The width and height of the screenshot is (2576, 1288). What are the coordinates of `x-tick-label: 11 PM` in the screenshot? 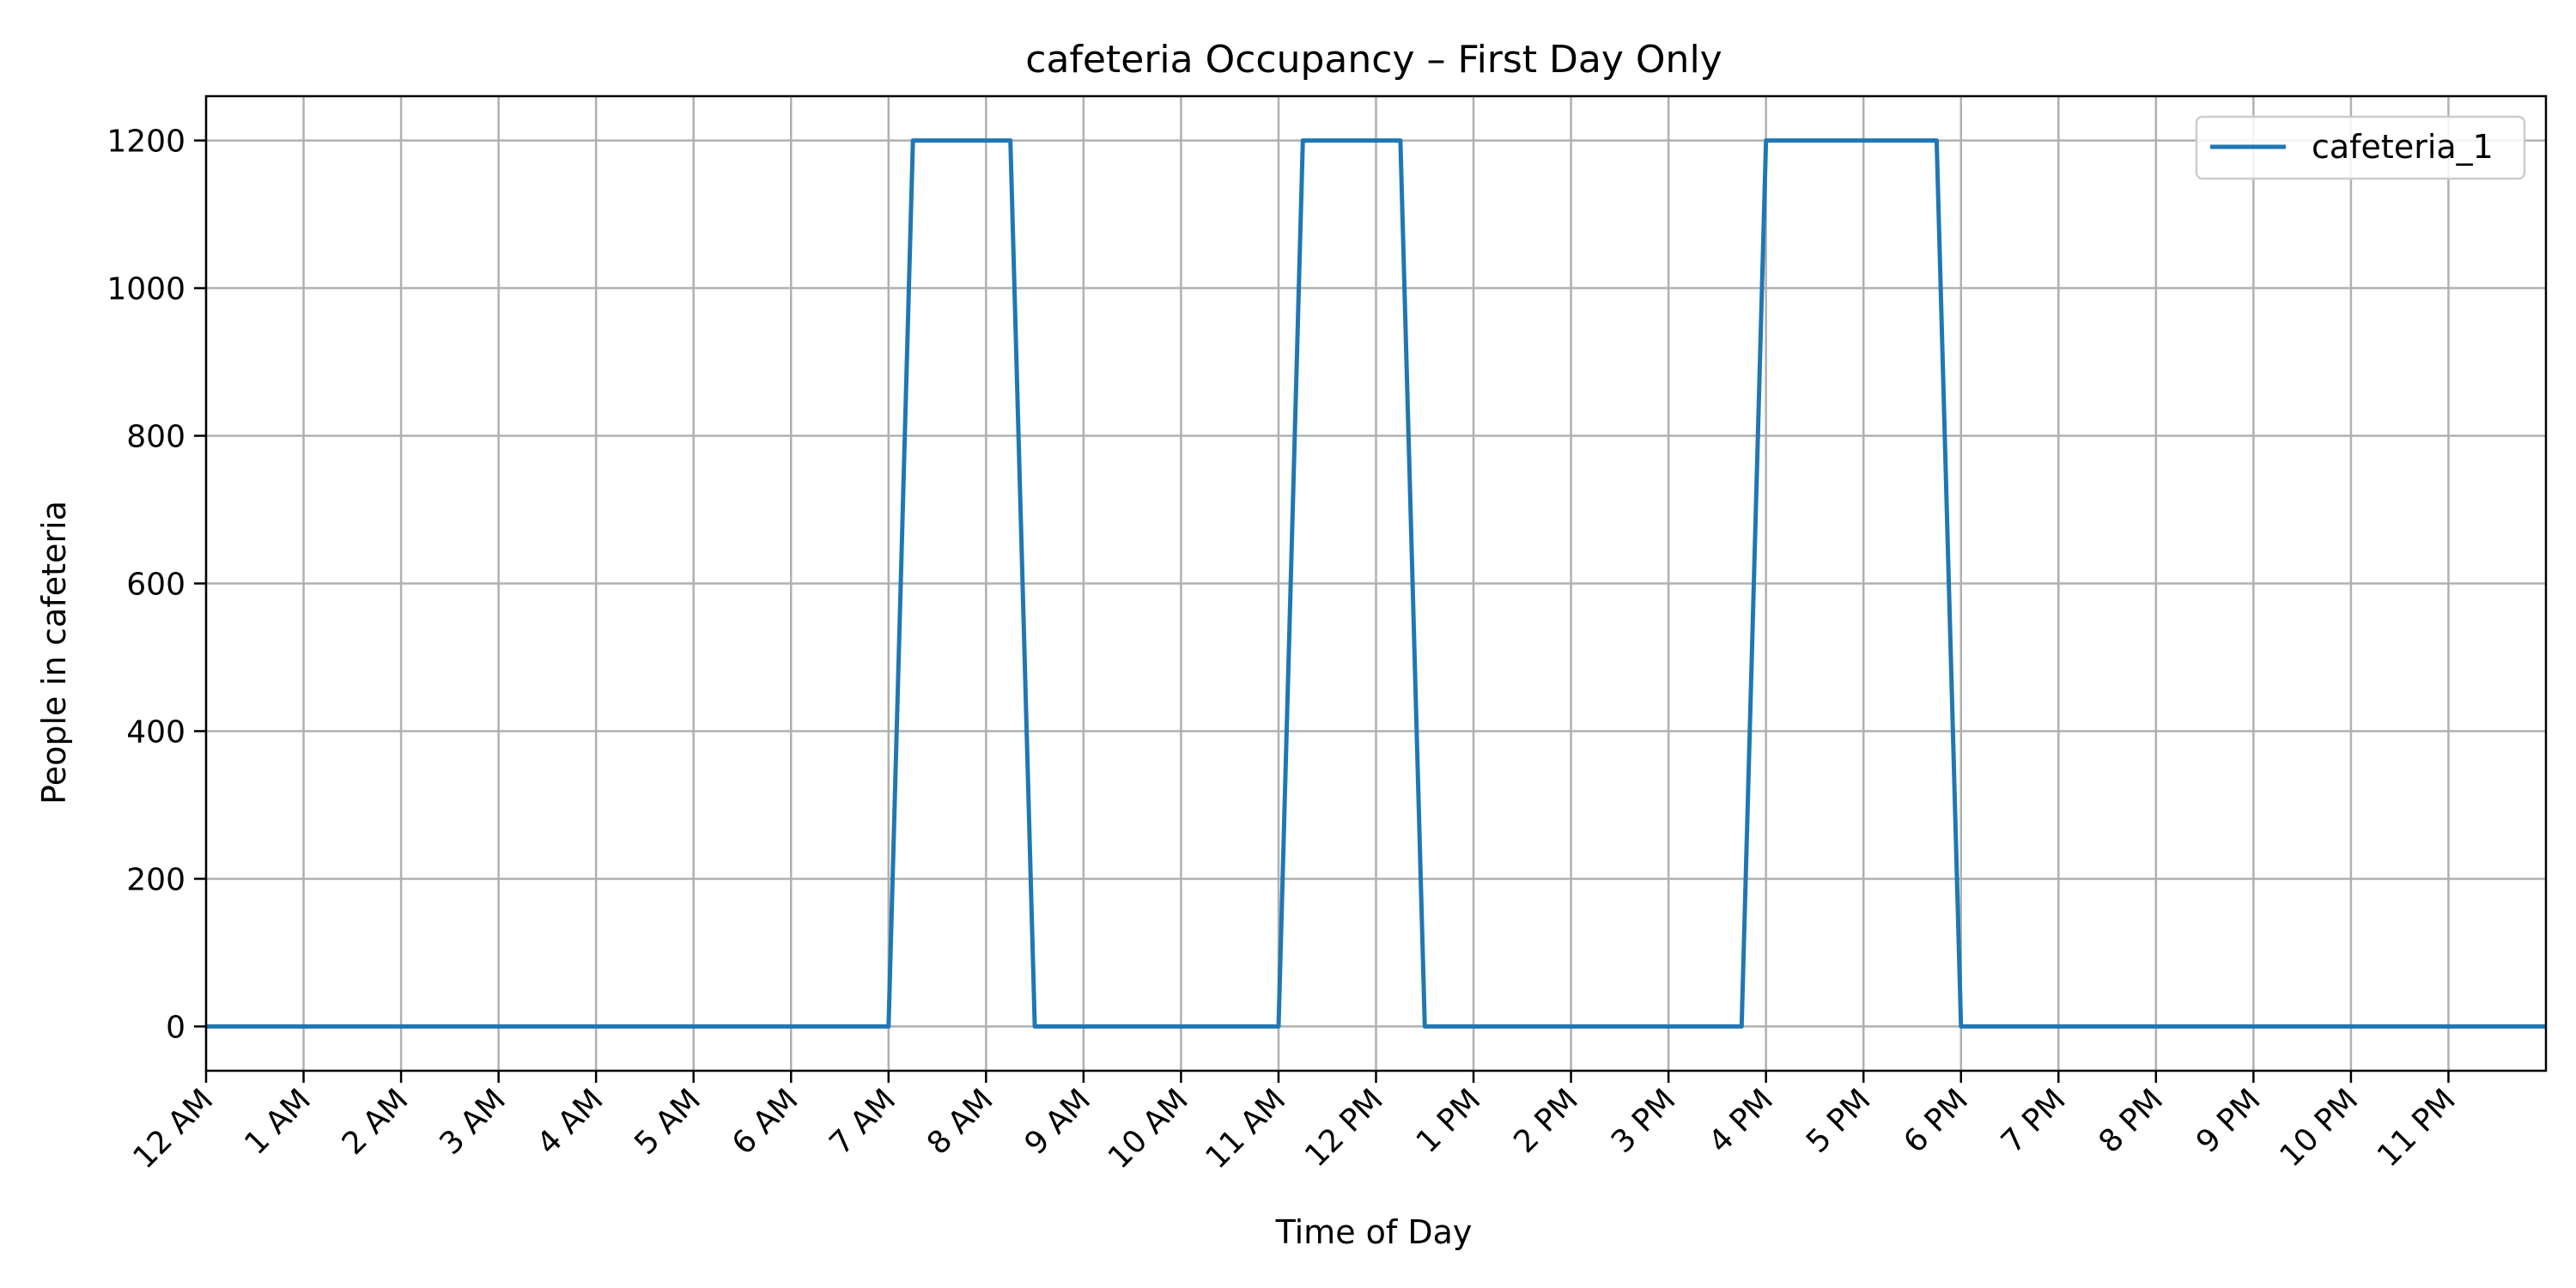 It's located at (2417, 1128).